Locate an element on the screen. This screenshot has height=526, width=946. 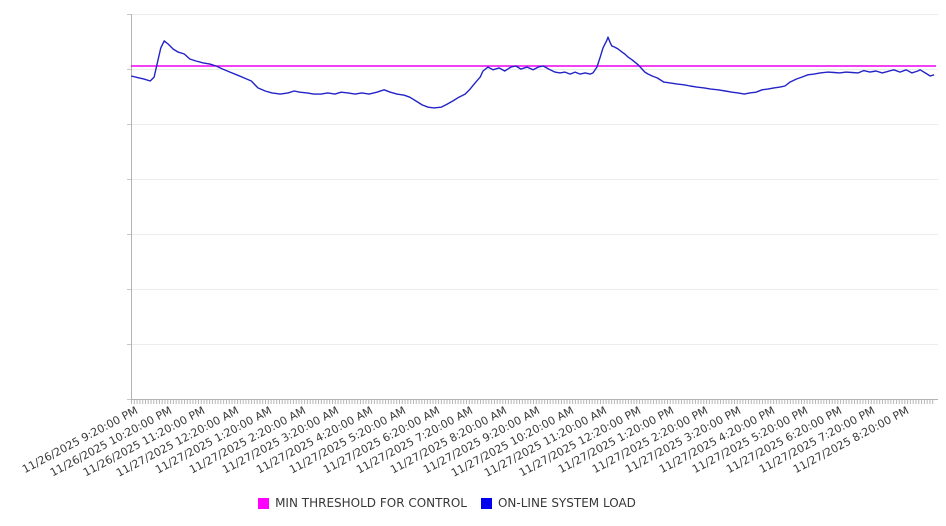
legend-label-min-threshold: MIN THRESHOLD FOR CONTROL is located at coordinates (371, 503).